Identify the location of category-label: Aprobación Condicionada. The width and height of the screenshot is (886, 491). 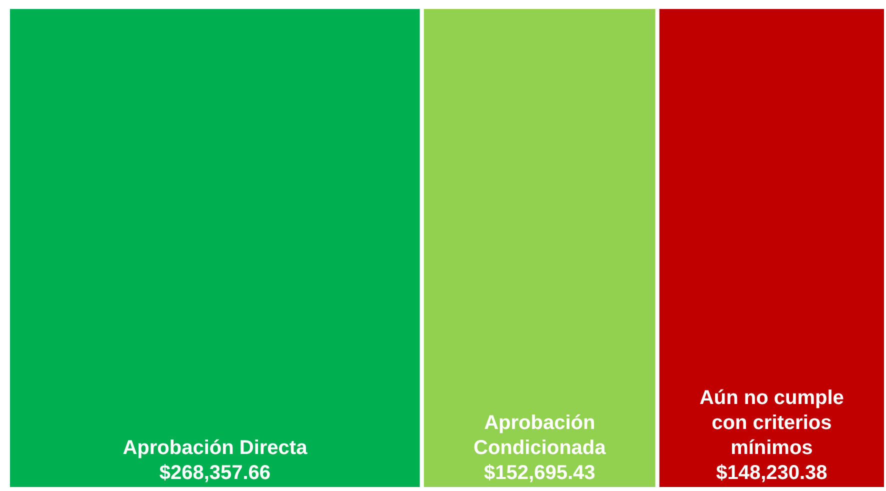
(540, 435).